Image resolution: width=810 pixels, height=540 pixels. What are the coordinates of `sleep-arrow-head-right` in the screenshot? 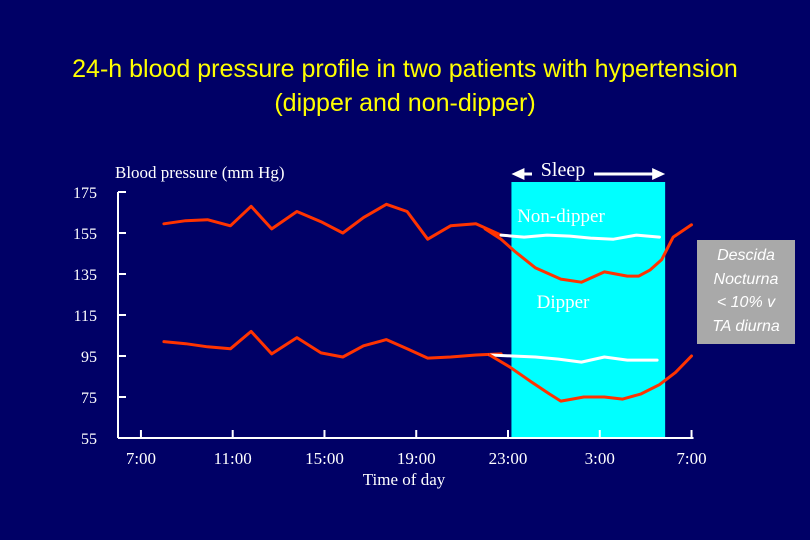 It's located at (659, 174).